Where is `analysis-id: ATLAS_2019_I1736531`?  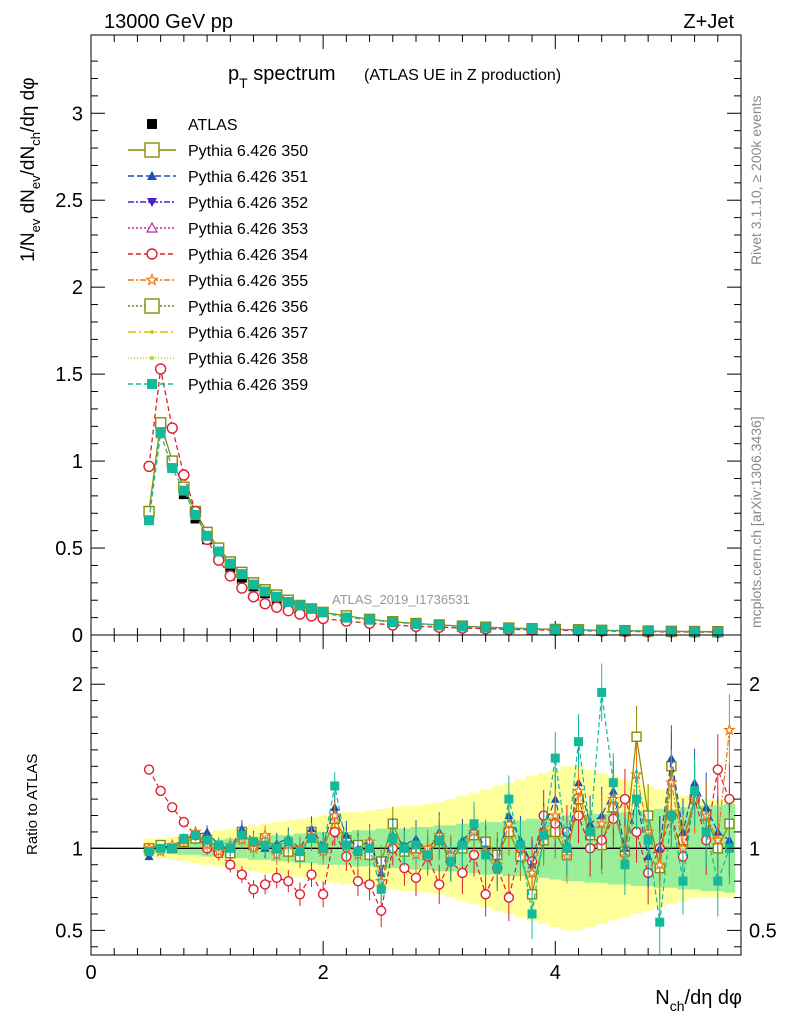
analysis-id: ATLAS_2019_I1736531 is located at coordinates (401, 599).